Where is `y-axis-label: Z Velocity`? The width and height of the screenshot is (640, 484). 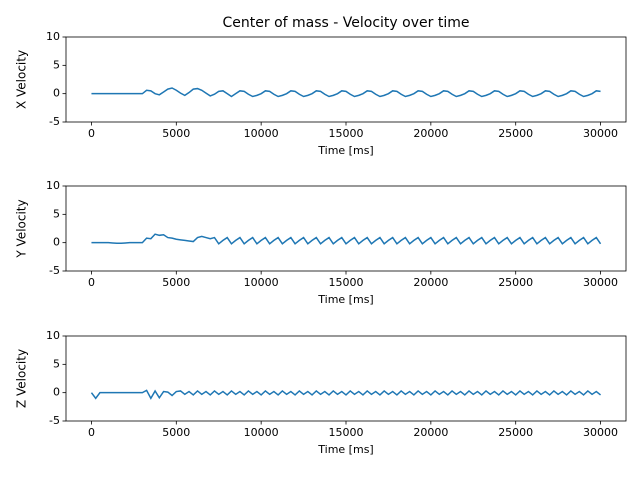 y-axis-label: Z Velocity is located at coordinates (22, 378).